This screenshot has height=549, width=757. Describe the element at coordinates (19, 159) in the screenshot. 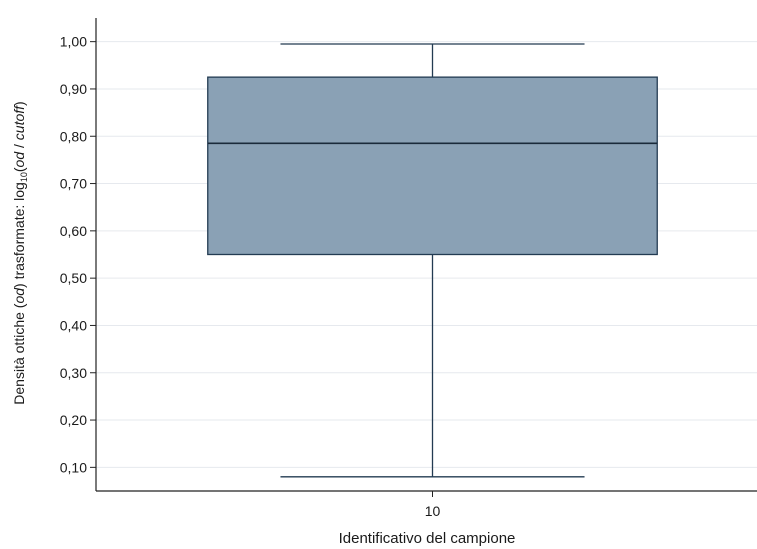

I see `y-axis-title-od-2: od` at that location.